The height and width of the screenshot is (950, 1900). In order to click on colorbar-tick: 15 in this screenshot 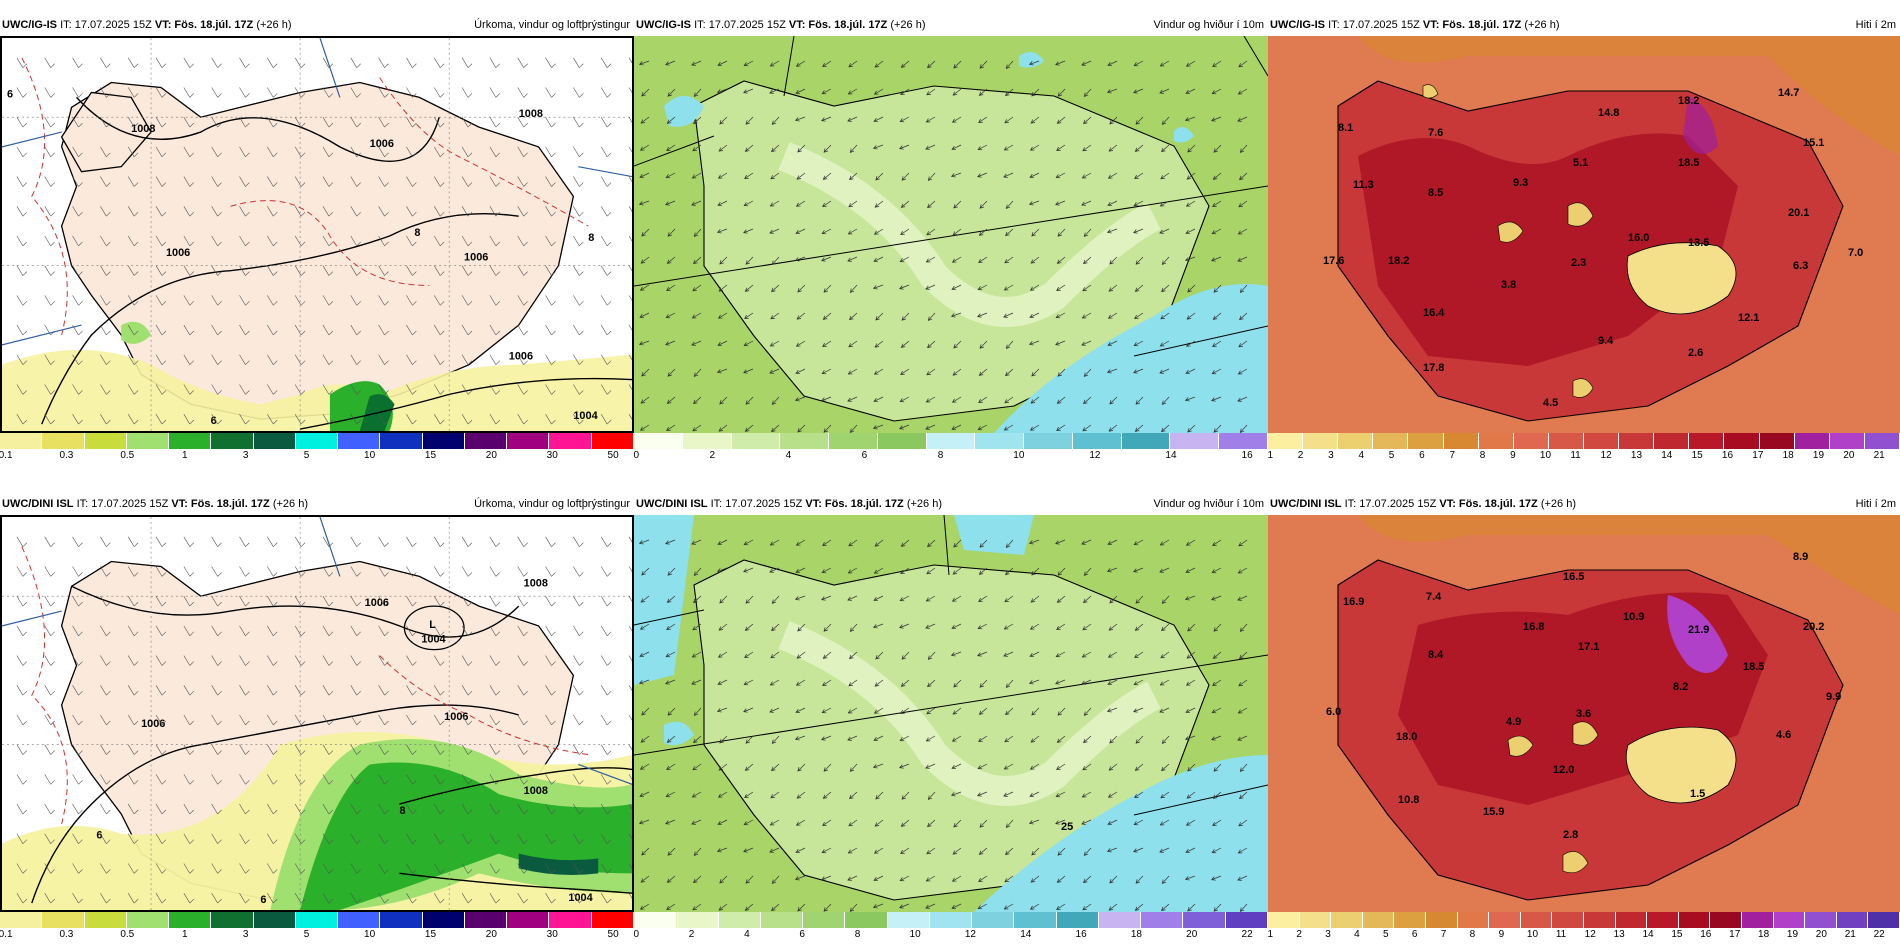, I will do `click(430, 455)`.